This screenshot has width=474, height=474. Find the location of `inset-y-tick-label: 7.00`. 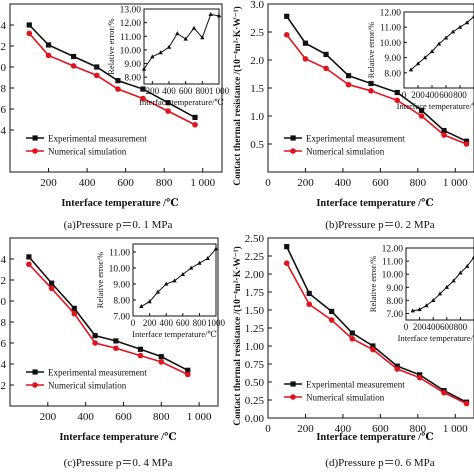

inset-y-tick-label: 7.00 is located at coordinates (121, 318).